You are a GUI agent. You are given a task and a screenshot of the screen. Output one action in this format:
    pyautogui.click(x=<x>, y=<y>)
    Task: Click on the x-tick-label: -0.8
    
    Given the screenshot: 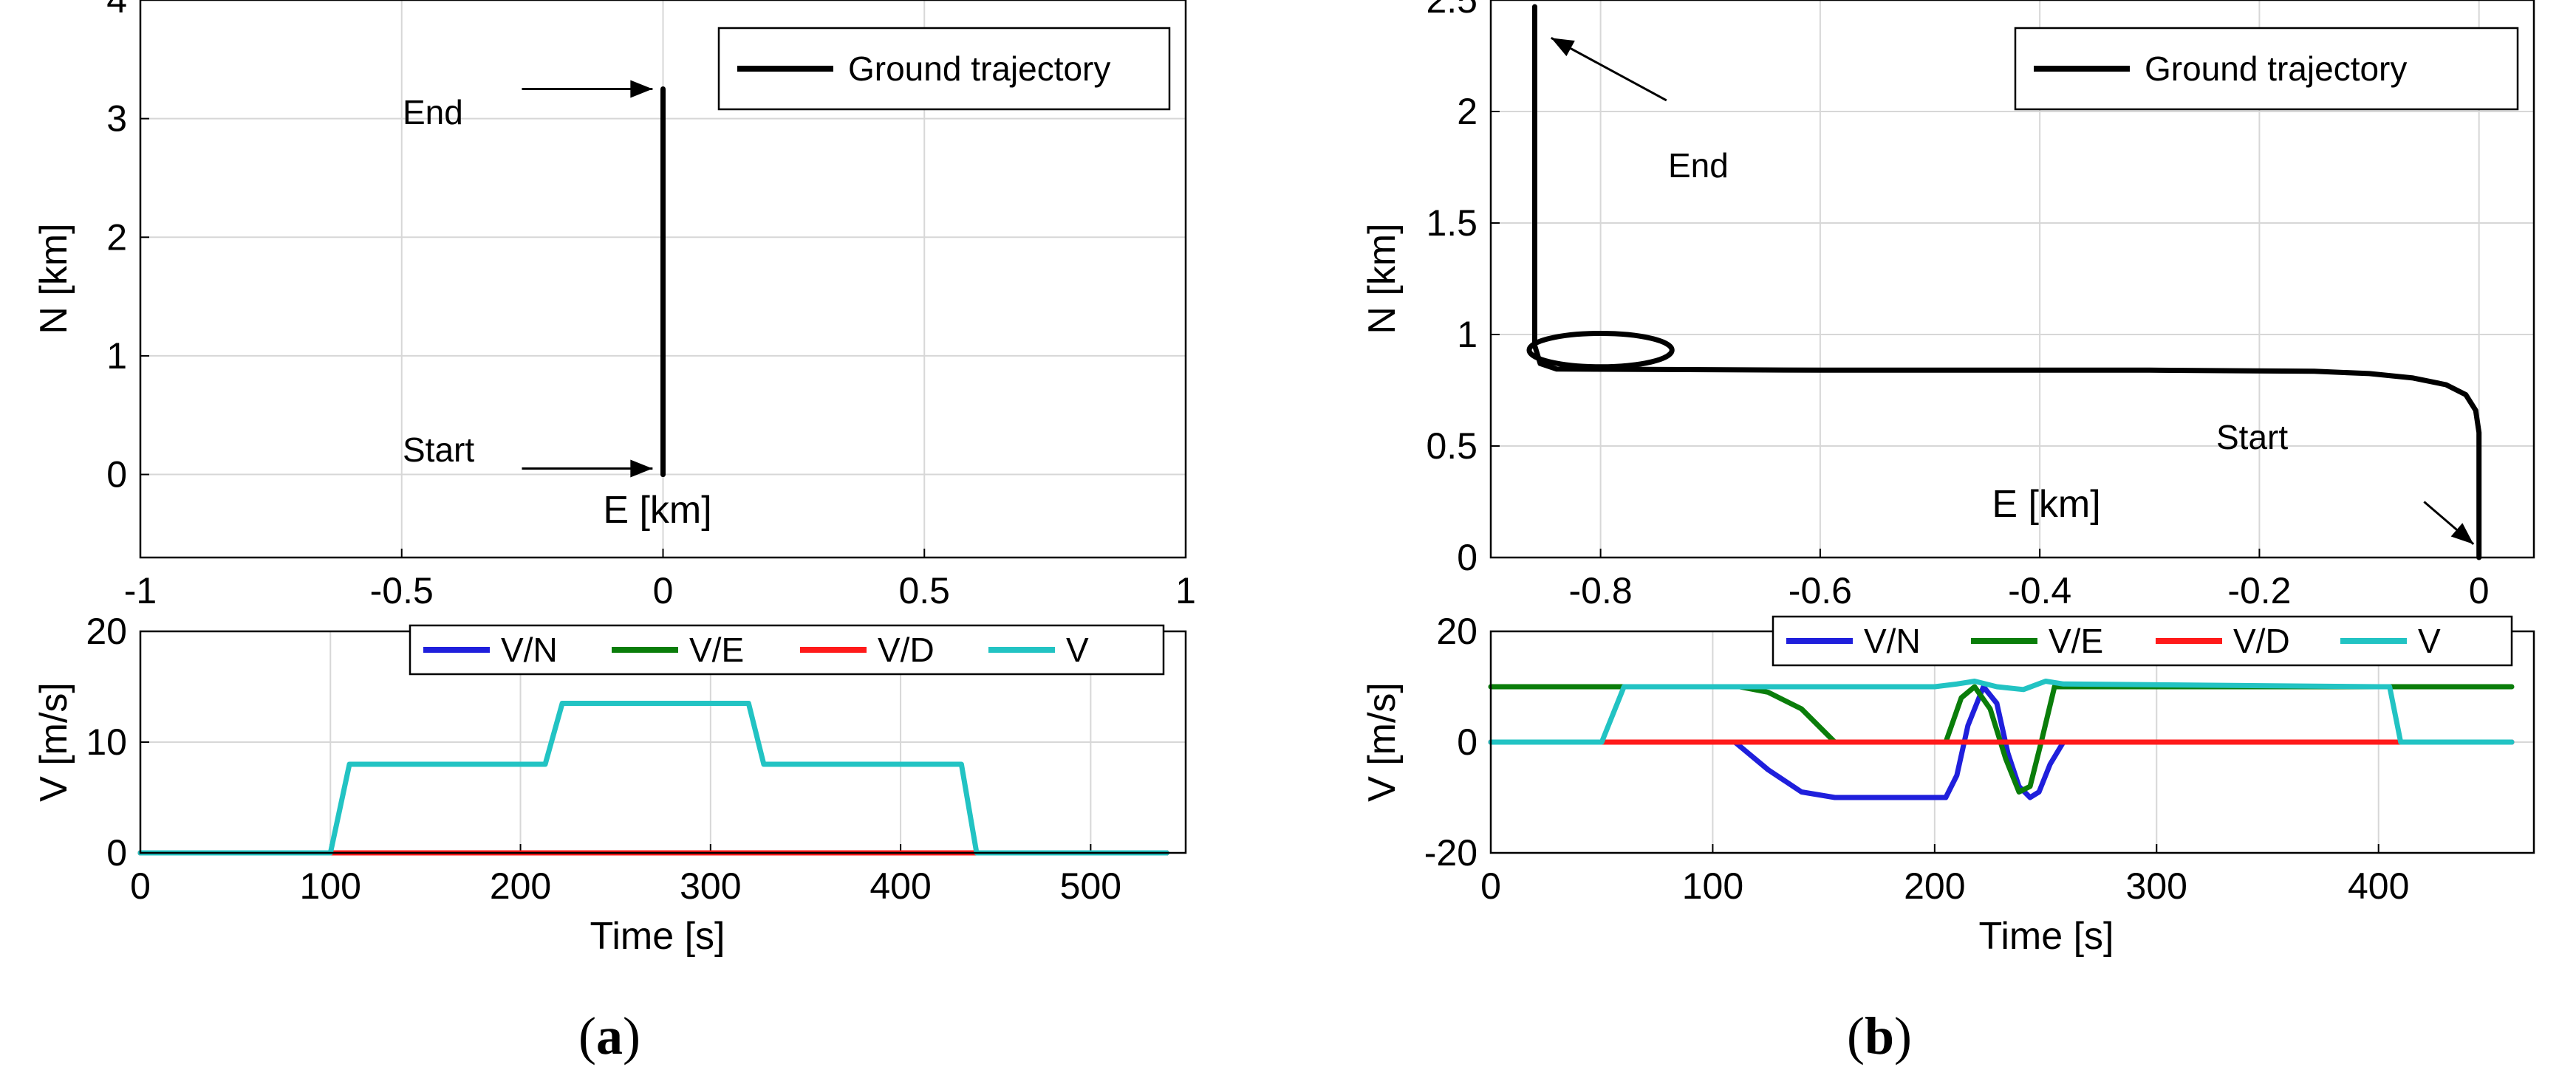 What is the action you would take?
    pyautogui.click(x=1601, y=591)
    